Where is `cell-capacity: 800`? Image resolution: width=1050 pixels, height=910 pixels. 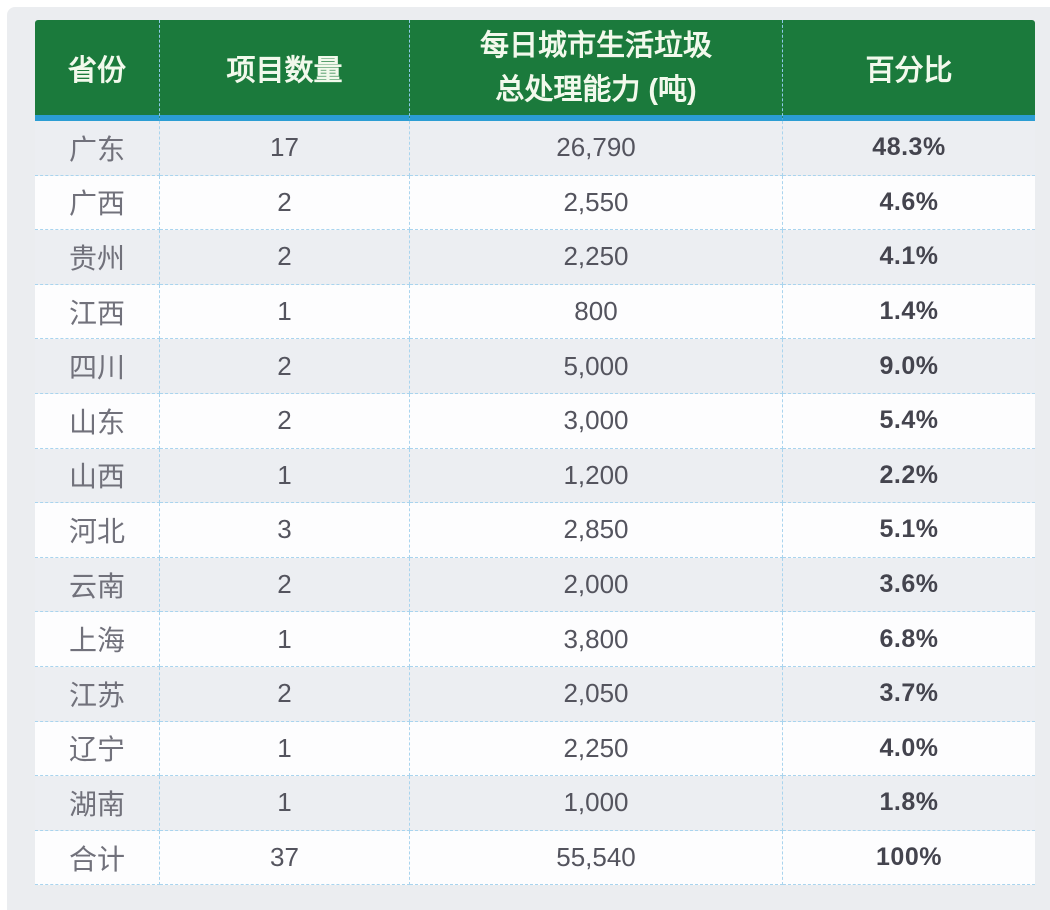 cell-capacity: 800 is located at coordinates (596, 312).